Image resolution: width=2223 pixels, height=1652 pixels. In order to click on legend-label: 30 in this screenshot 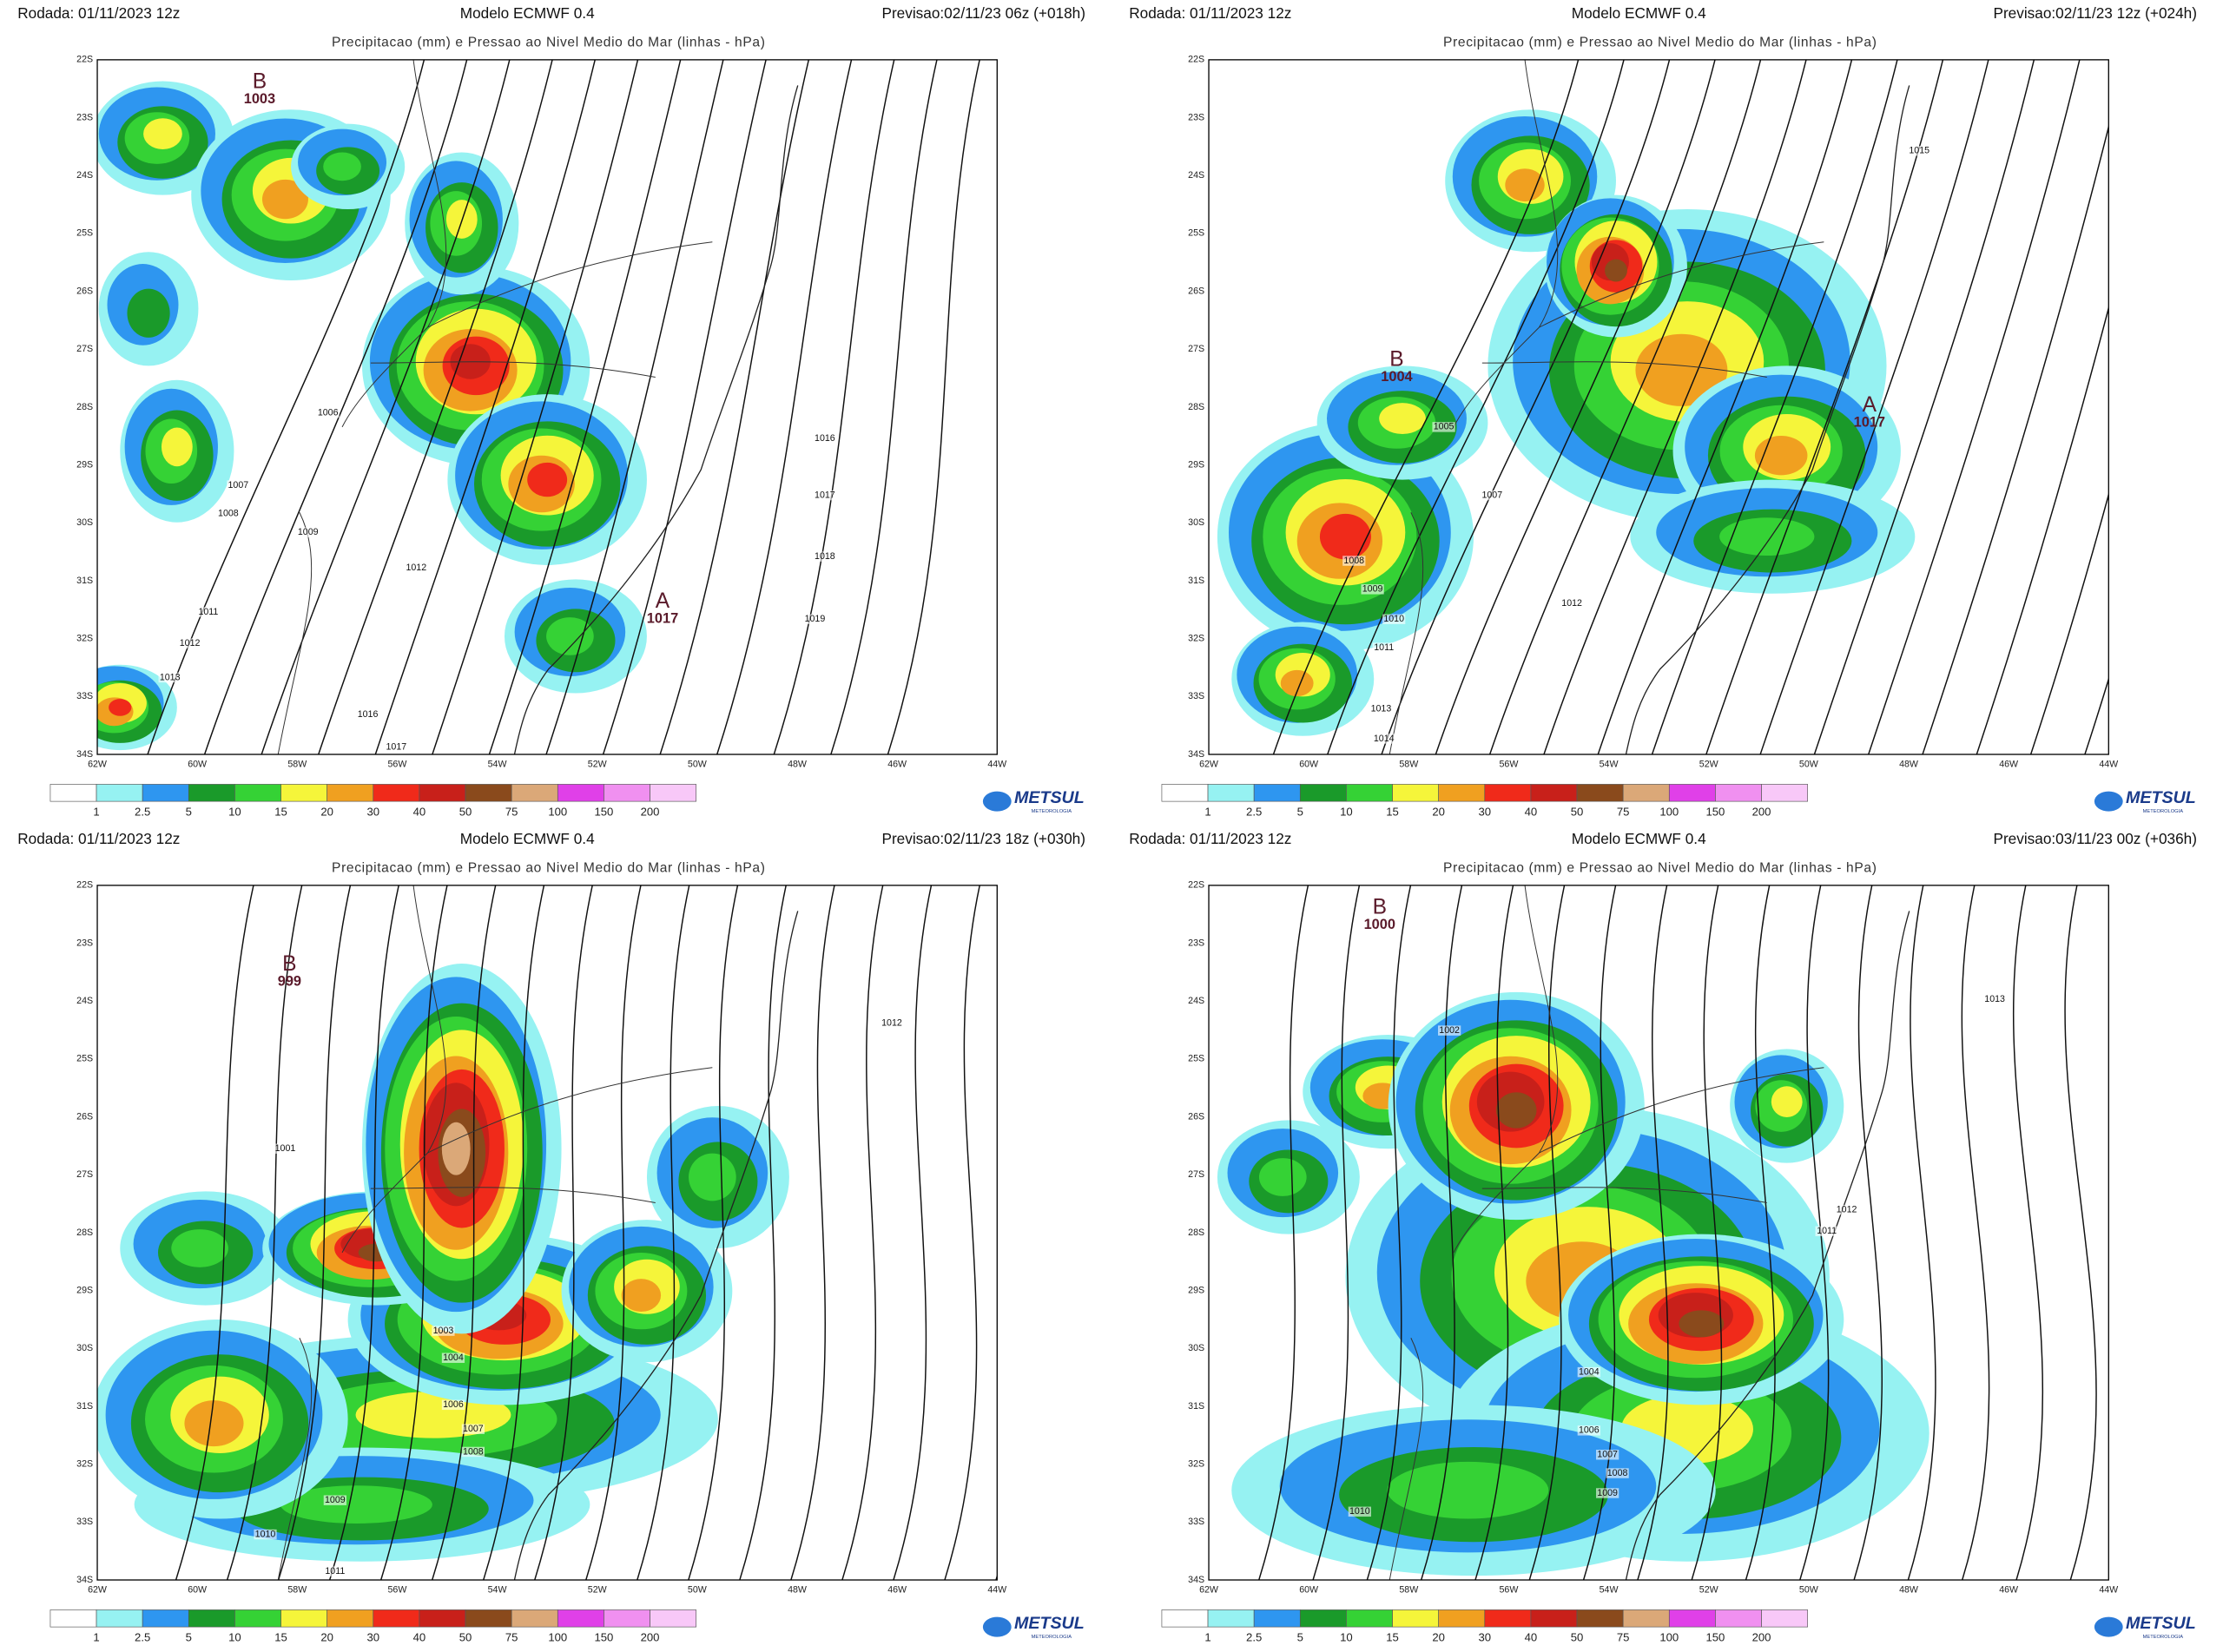, I will do `click(372, 1637)`.